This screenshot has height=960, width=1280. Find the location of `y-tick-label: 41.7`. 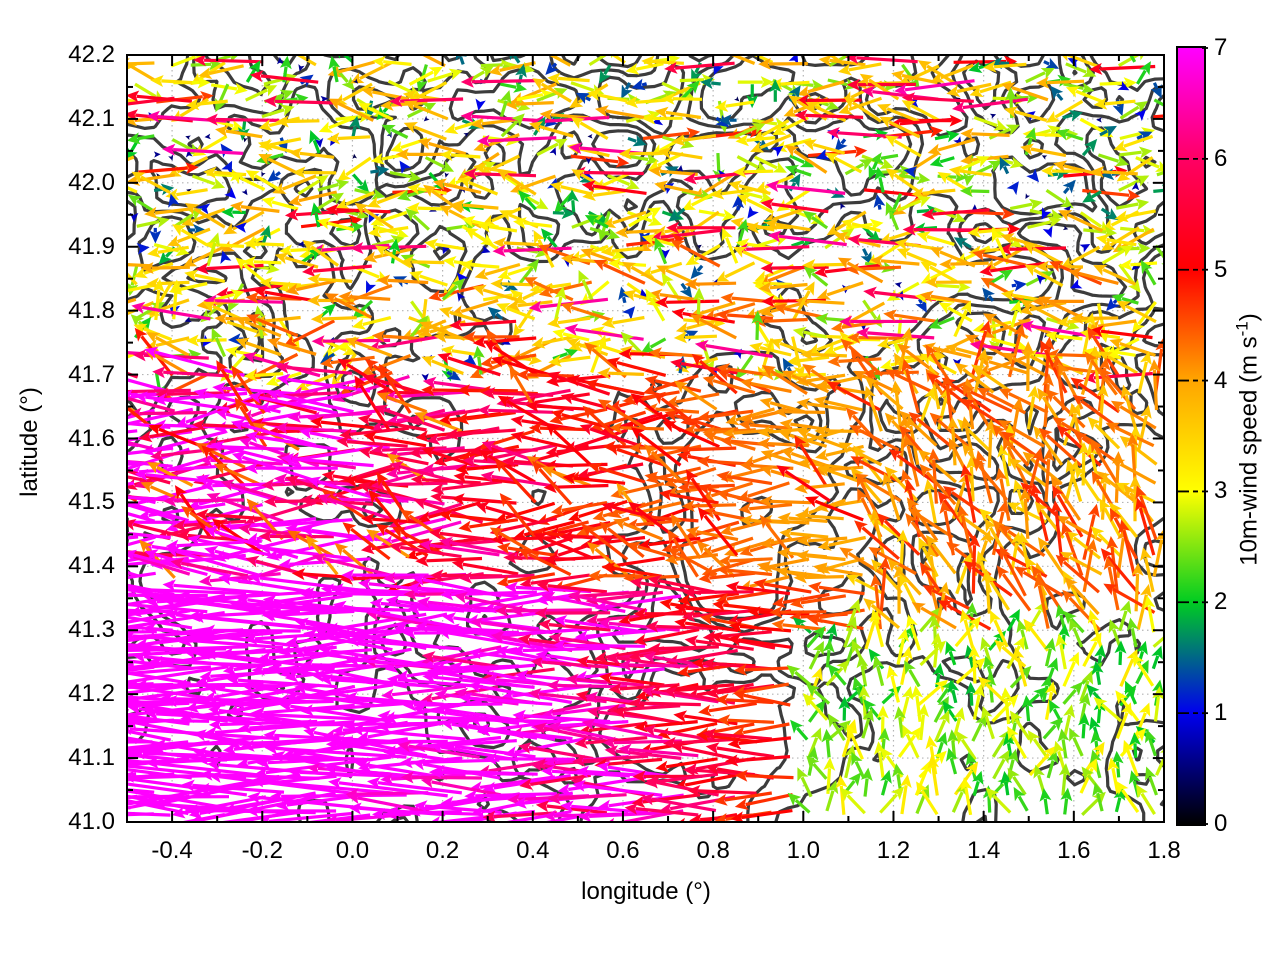

y-tick-label: 41.7 is located at coordinates (91, 374).